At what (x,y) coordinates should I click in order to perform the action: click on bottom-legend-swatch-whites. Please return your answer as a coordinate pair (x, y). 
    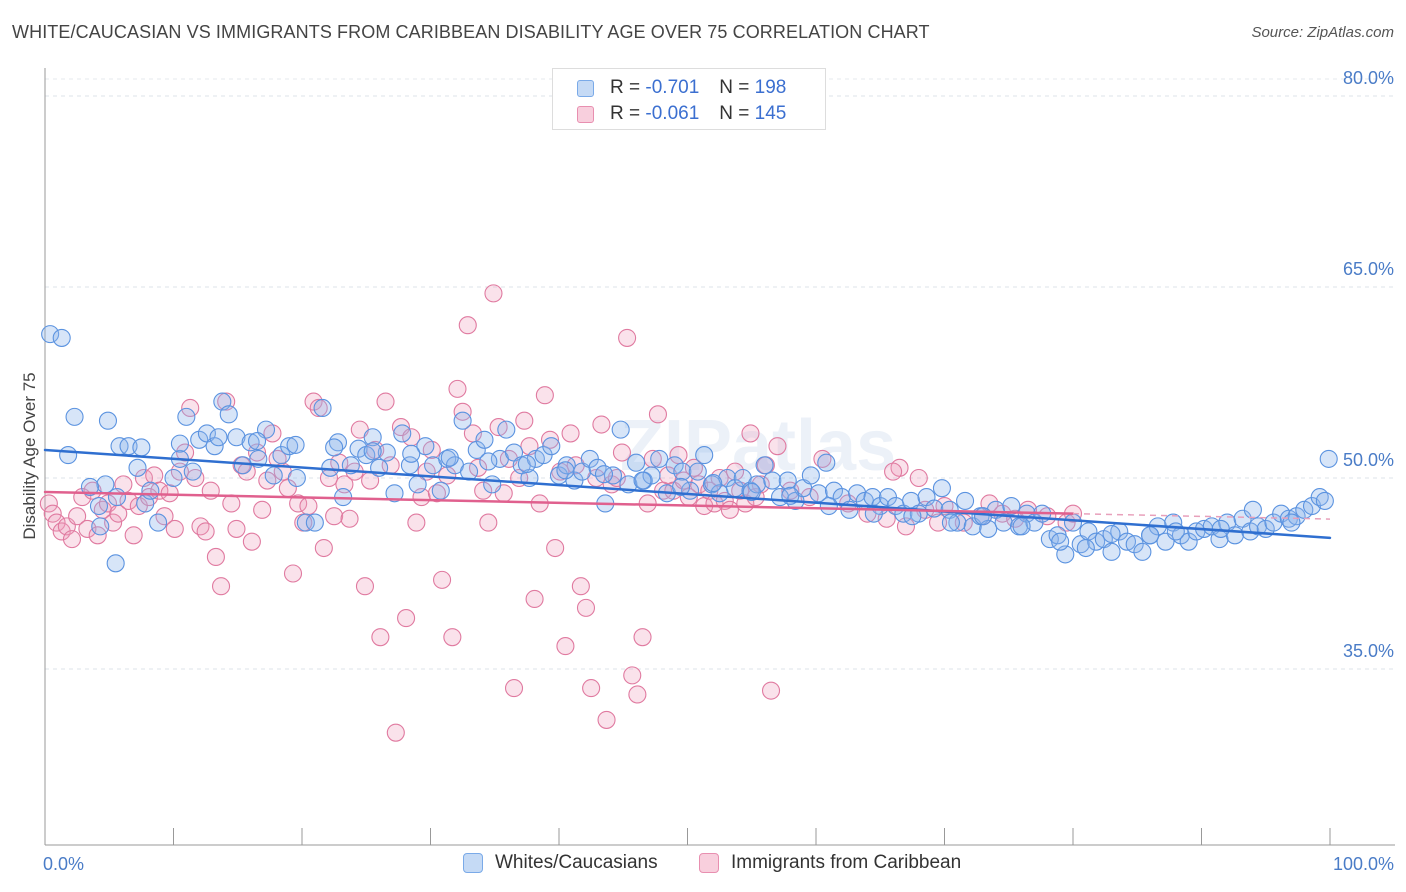
    Looking at the image, I should click on (473, 863).